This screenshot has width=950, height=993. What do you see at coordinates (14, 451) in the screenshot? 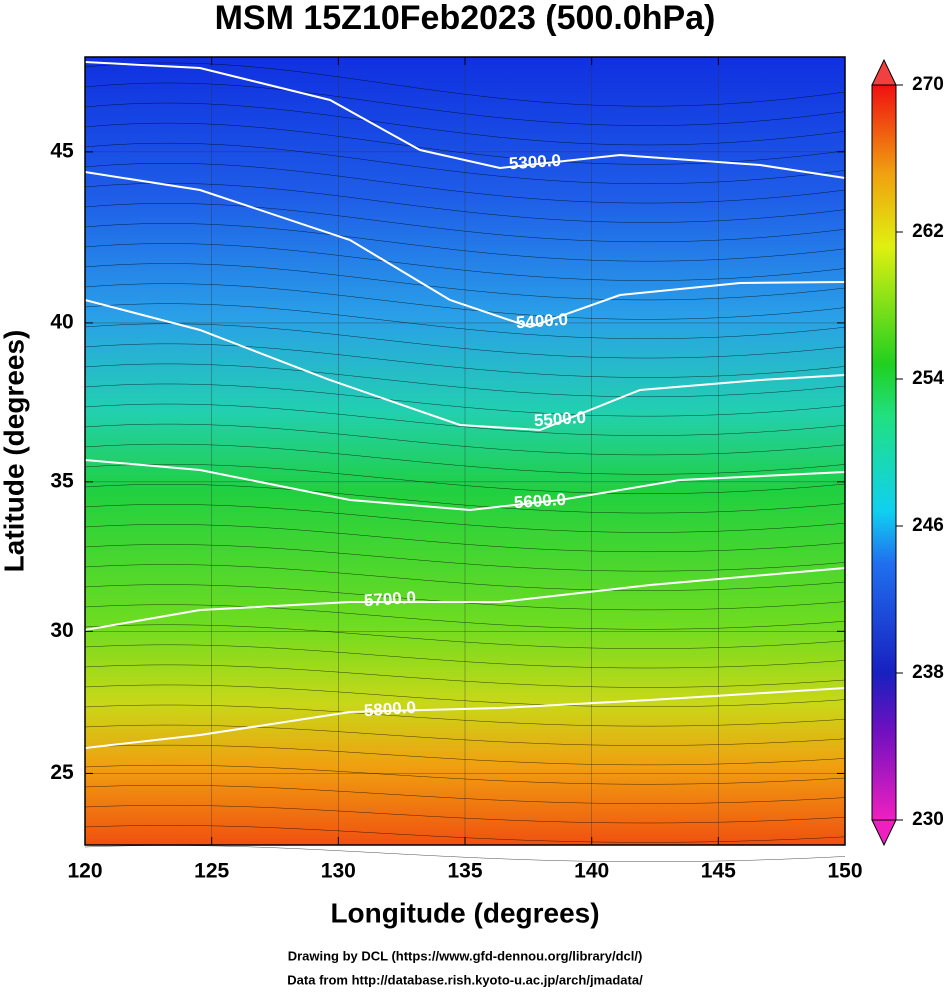
I see `y-axis-label: Latitude (degrees)` at bounding box center [14, 451].